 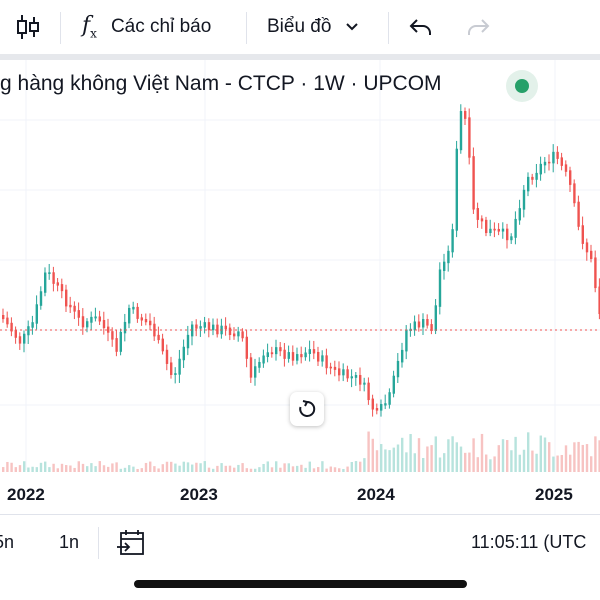 I want to click on range-button-1y: 1n, so click(x=69, y=542).